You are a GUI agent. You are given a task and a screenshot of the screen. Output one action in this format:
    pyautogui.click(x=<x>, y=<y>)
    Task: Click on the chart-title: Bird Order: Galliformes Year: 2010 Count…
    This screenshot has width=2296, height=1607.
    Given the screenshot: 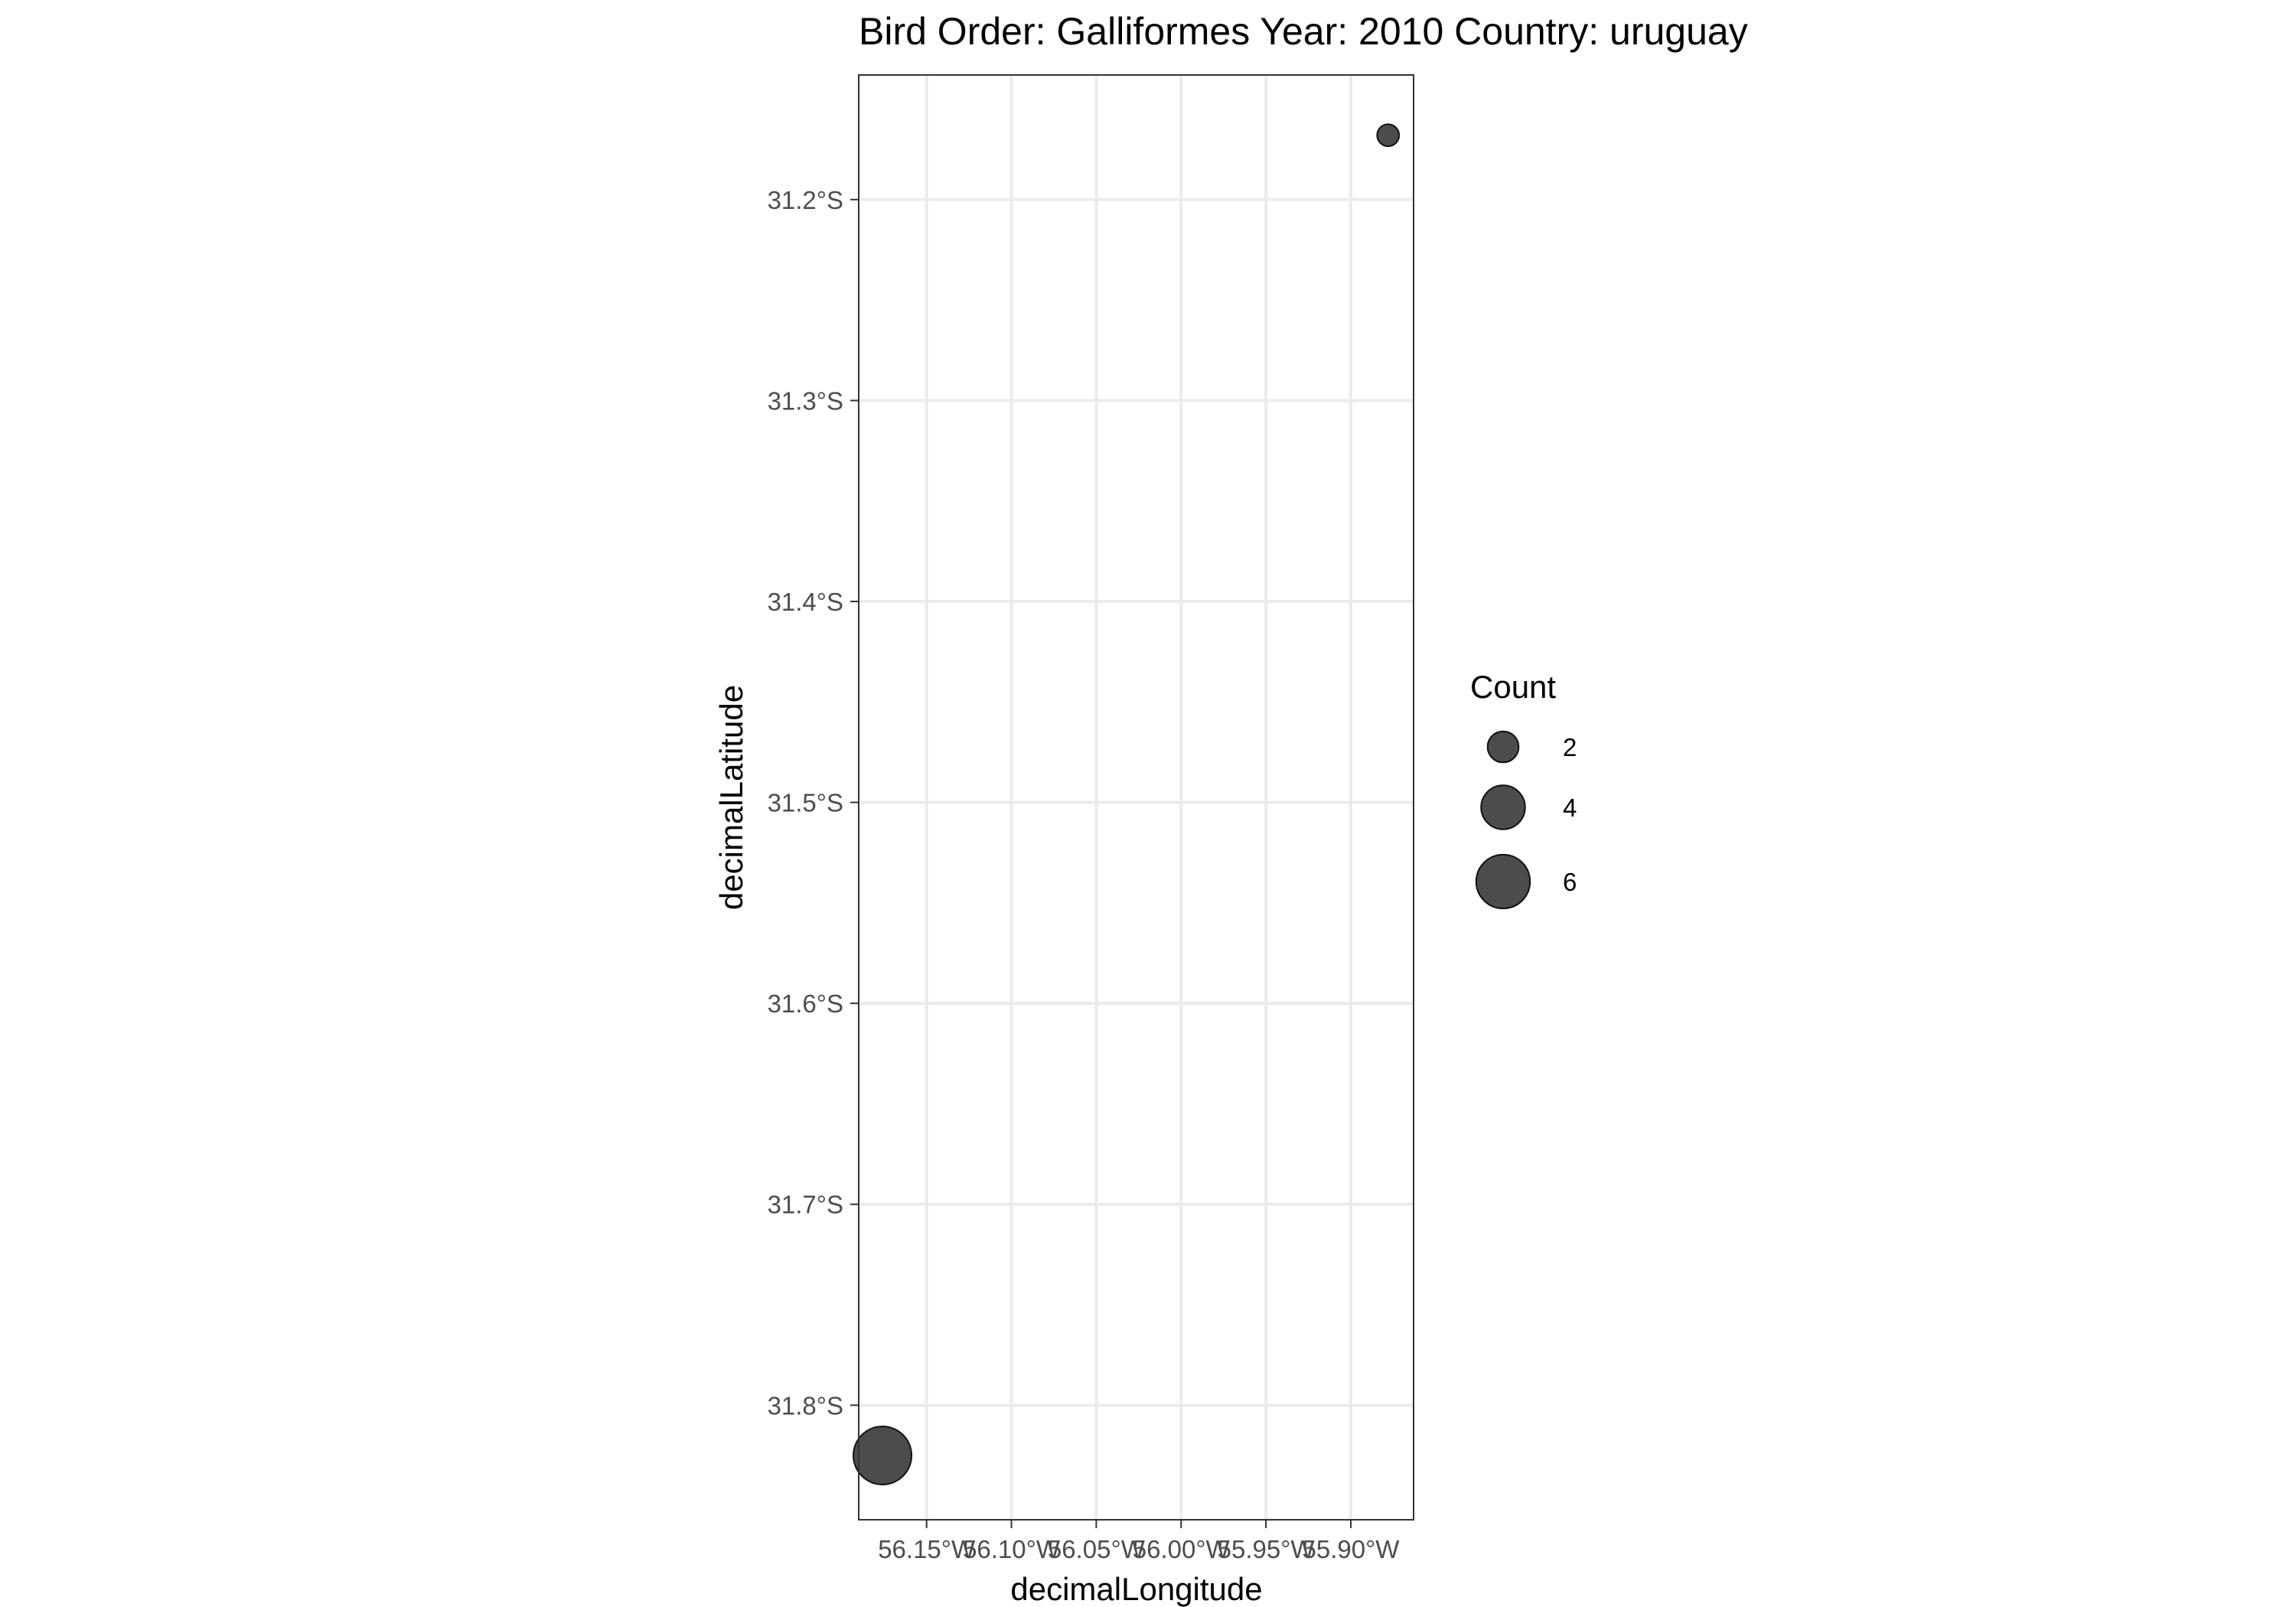 What is the action you would take?
    pyautogui.click(x=1303, y=31)
    